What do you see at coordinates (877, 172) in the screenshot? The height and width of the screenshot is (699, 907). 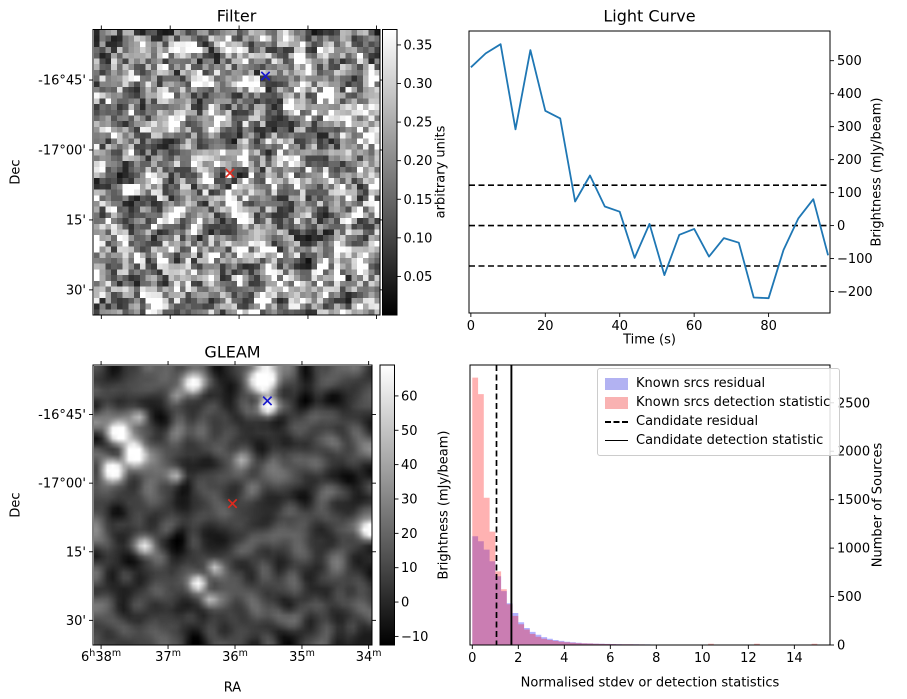 I see `light-curve-ylabel: Brightness (mJy/beam)` at bounding box center [877, 172].